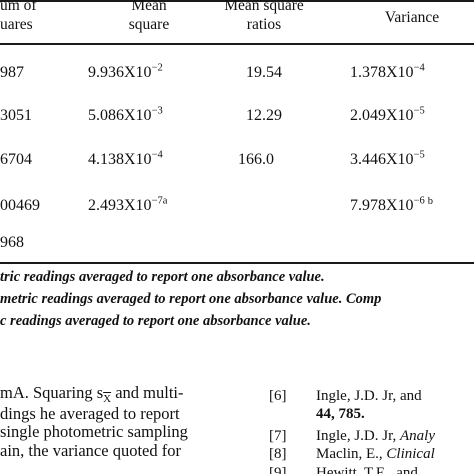 The image size is (474, 474). Describe the element at coordinates (165, 201) in the screenshot. I see `mean-square-footnote-mark: a` at that location.